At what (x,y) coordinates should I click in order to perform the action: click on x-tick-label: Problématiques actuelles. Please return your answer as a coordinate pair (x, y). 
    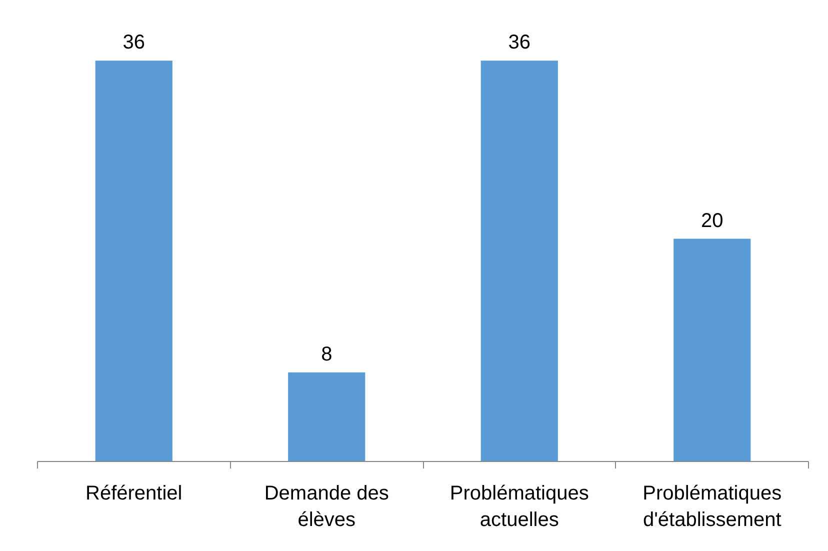
    Looking at the image, I should click on (519, 506).